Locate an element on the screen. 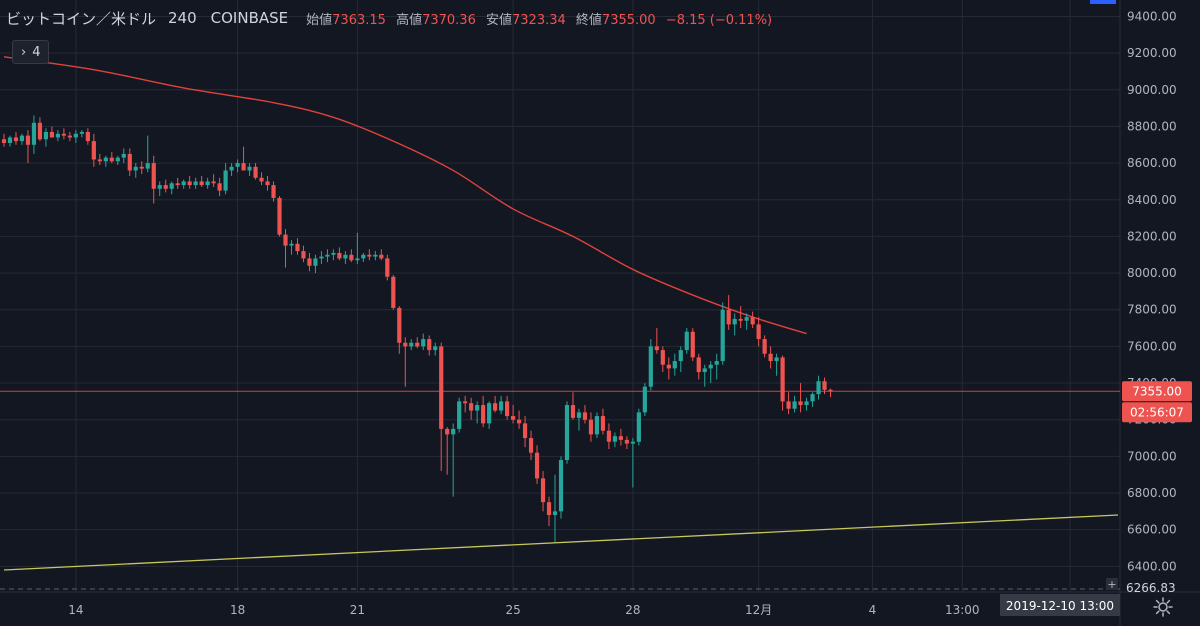 Image resolution: width=1200 pixels, height=626 pixels. y-tick-label: 6800.00 is located at coordinates (1152, 493).